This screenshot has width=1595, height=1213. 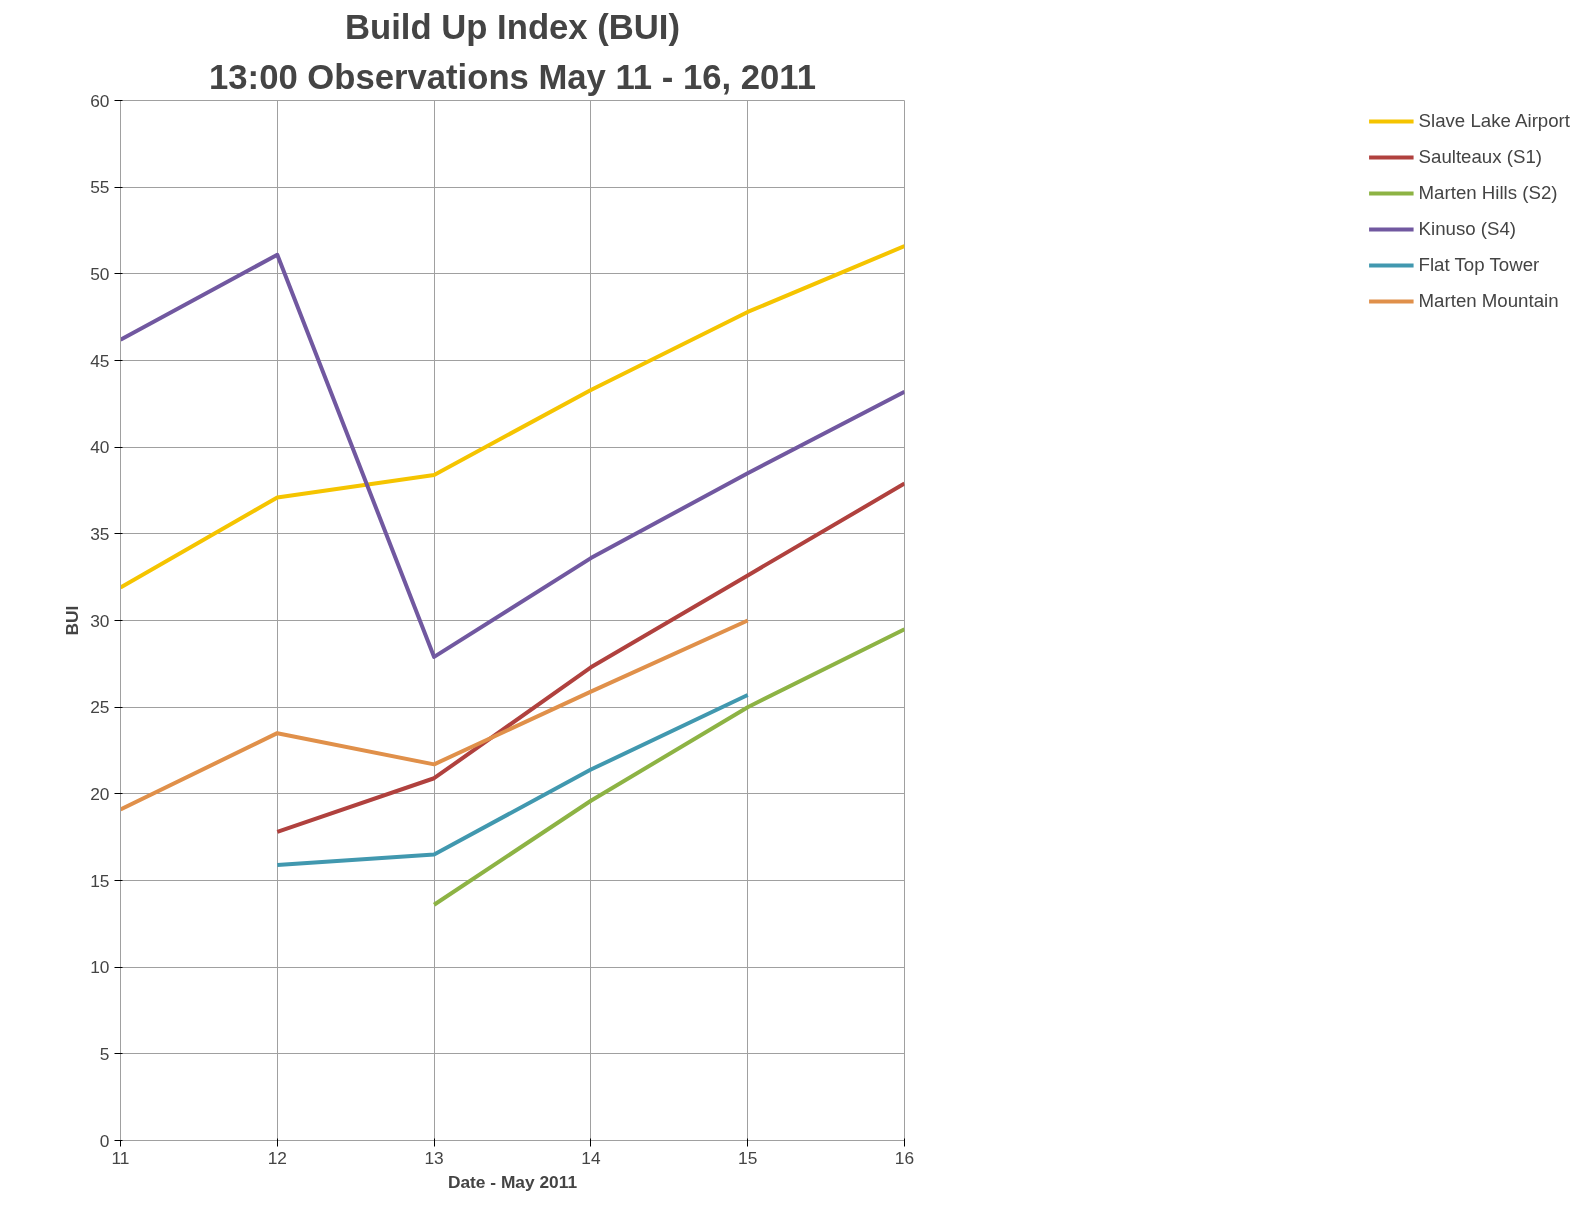 I want to click on y-axis-title: BUI, so click(x=72, y=620).